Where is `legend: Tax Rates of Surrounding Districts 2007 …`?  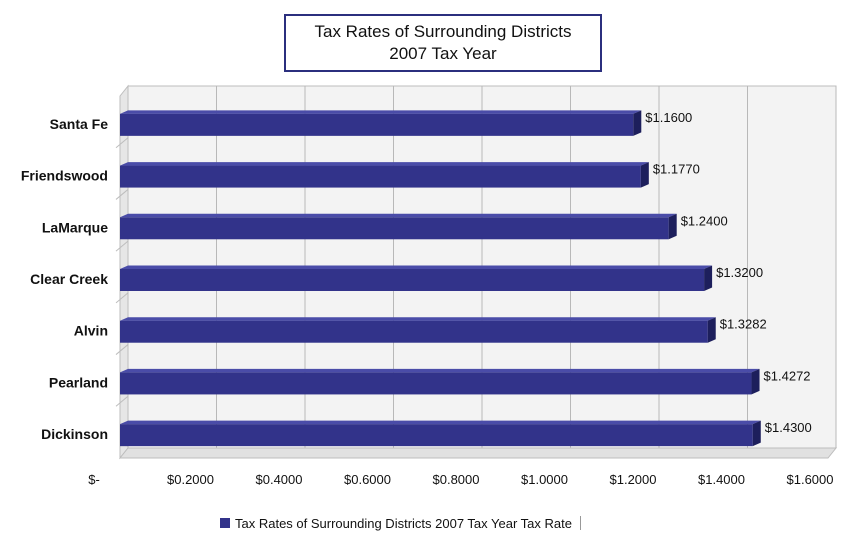
legend: Tax Rates of Surrounding Districts 2007 … is located at coordinates (400, 523).